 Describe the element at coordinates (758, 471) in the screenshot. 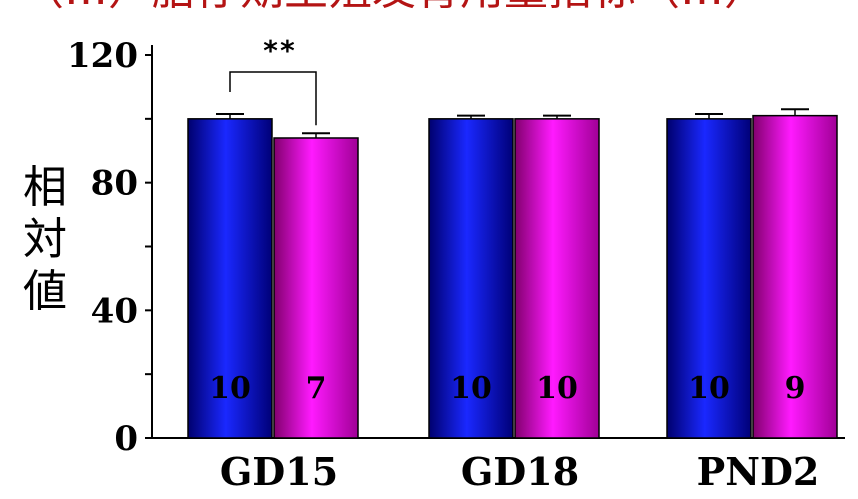

I see `category-label-pnd2: PND2` at that location.